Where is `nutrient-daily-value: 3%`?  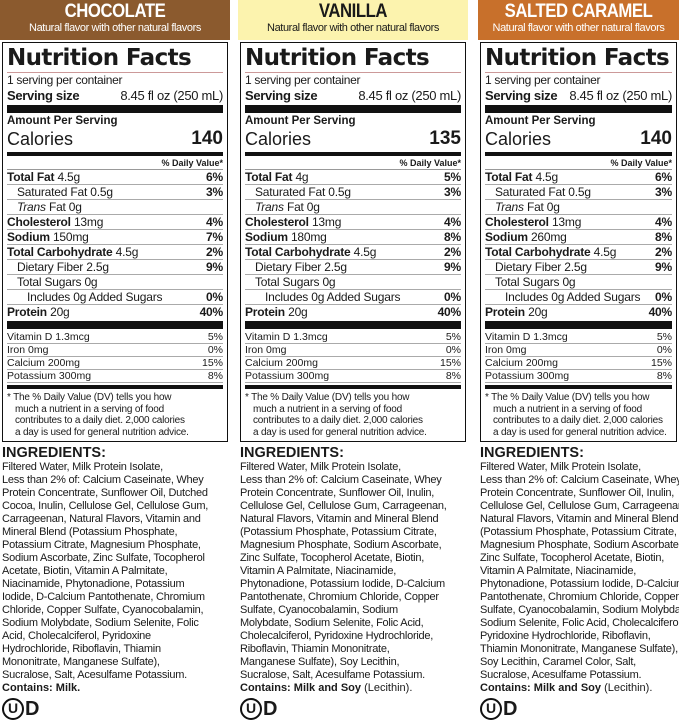 nutrient-daily-value: 3% is located at coordinates (452, 192).